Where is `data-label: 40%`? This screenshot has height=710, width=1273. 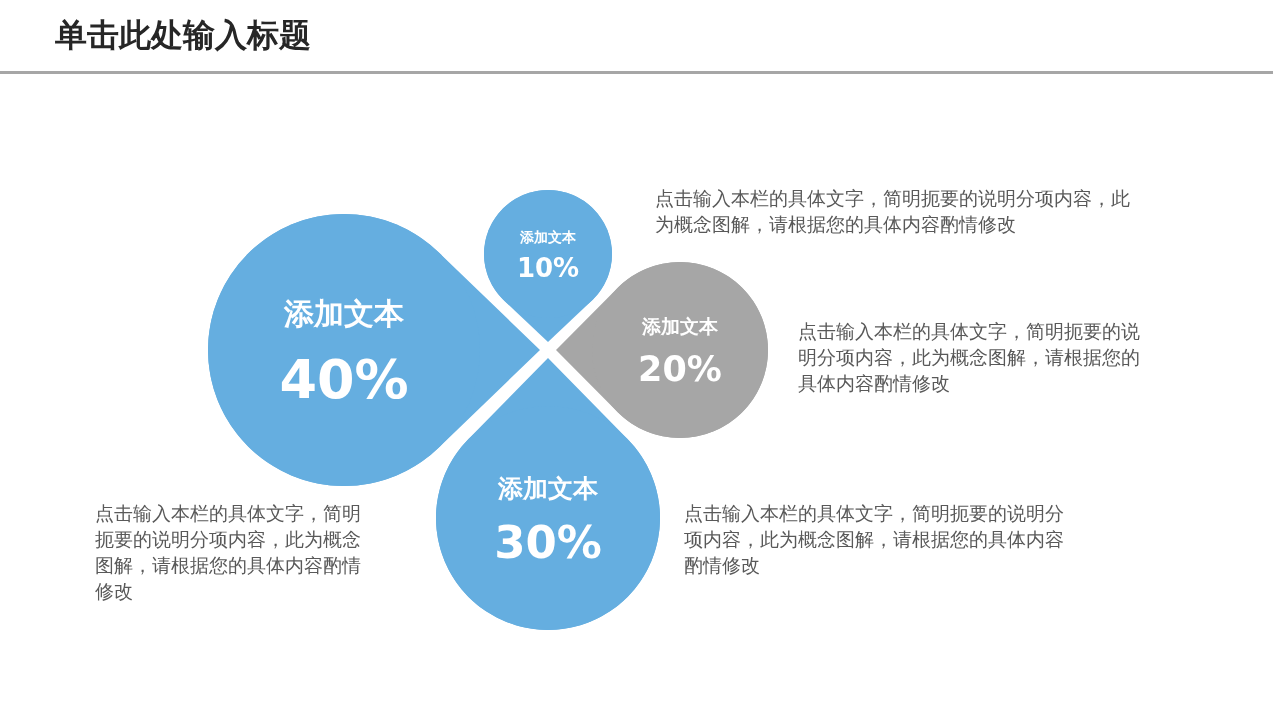 data-label: 40% is located at coordinates (344, 380).